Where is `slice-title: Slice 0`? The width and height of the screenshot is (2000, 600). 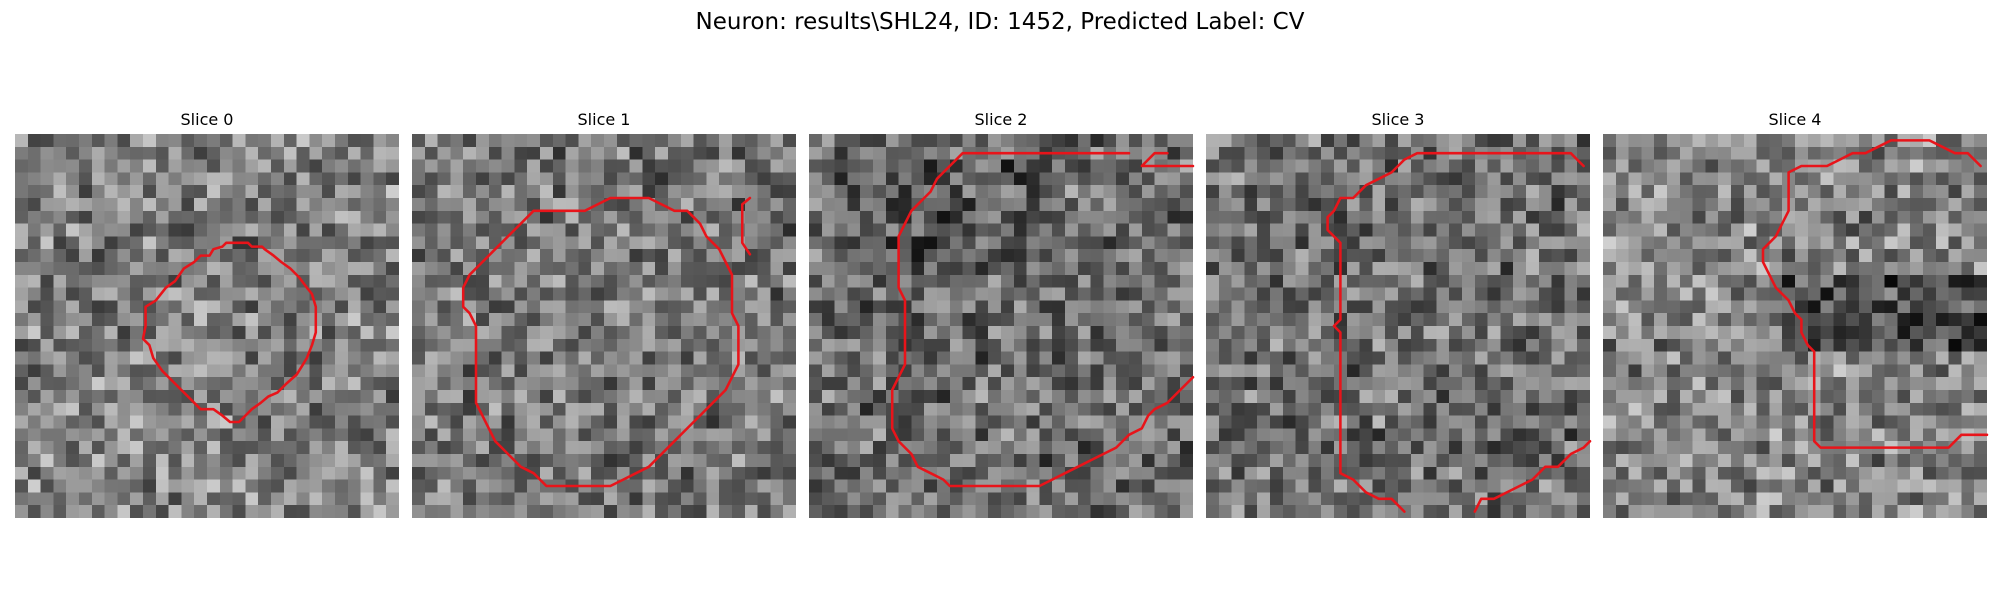 slice-title: Slice 0 is located at coordinates (207, 119).